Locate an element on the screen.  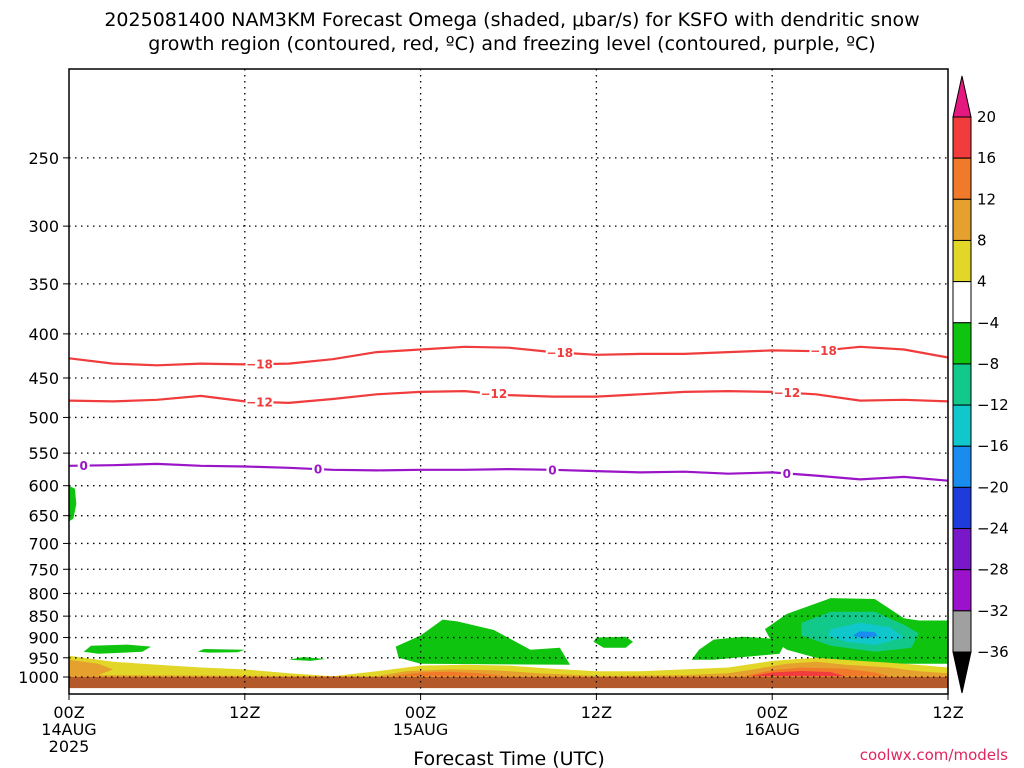
colorbar-label: −20 is located at coordinates (993, 487).